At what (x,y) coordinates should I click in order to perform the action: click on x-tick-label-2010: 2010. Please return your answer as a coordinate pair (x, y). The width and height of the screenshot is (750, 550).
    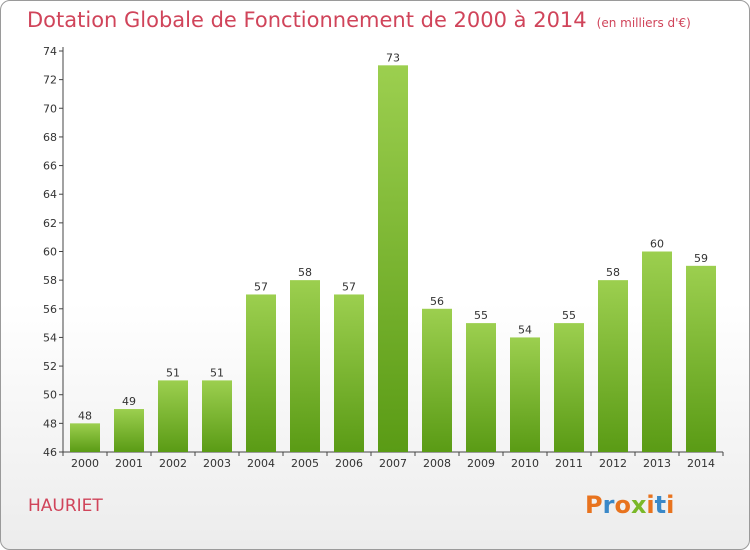
    Looking at the image, I should click on (525, 463).